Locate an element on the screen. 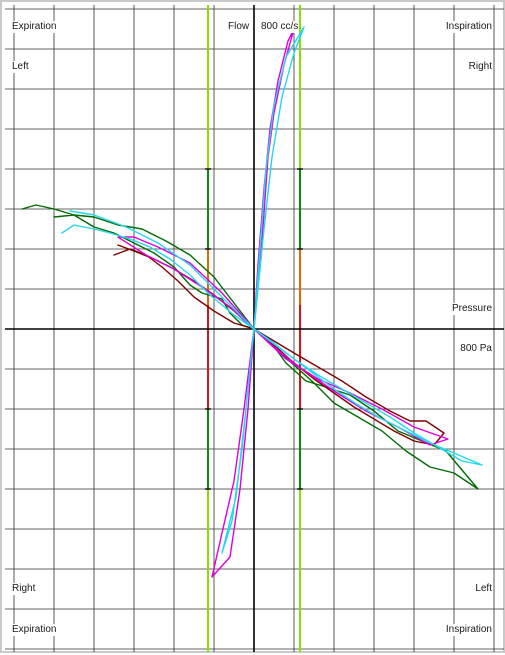 This screenshot has height=655, width=505. bottom-right-label-inspiration: Inspiration is located at coordinates (468, 630).